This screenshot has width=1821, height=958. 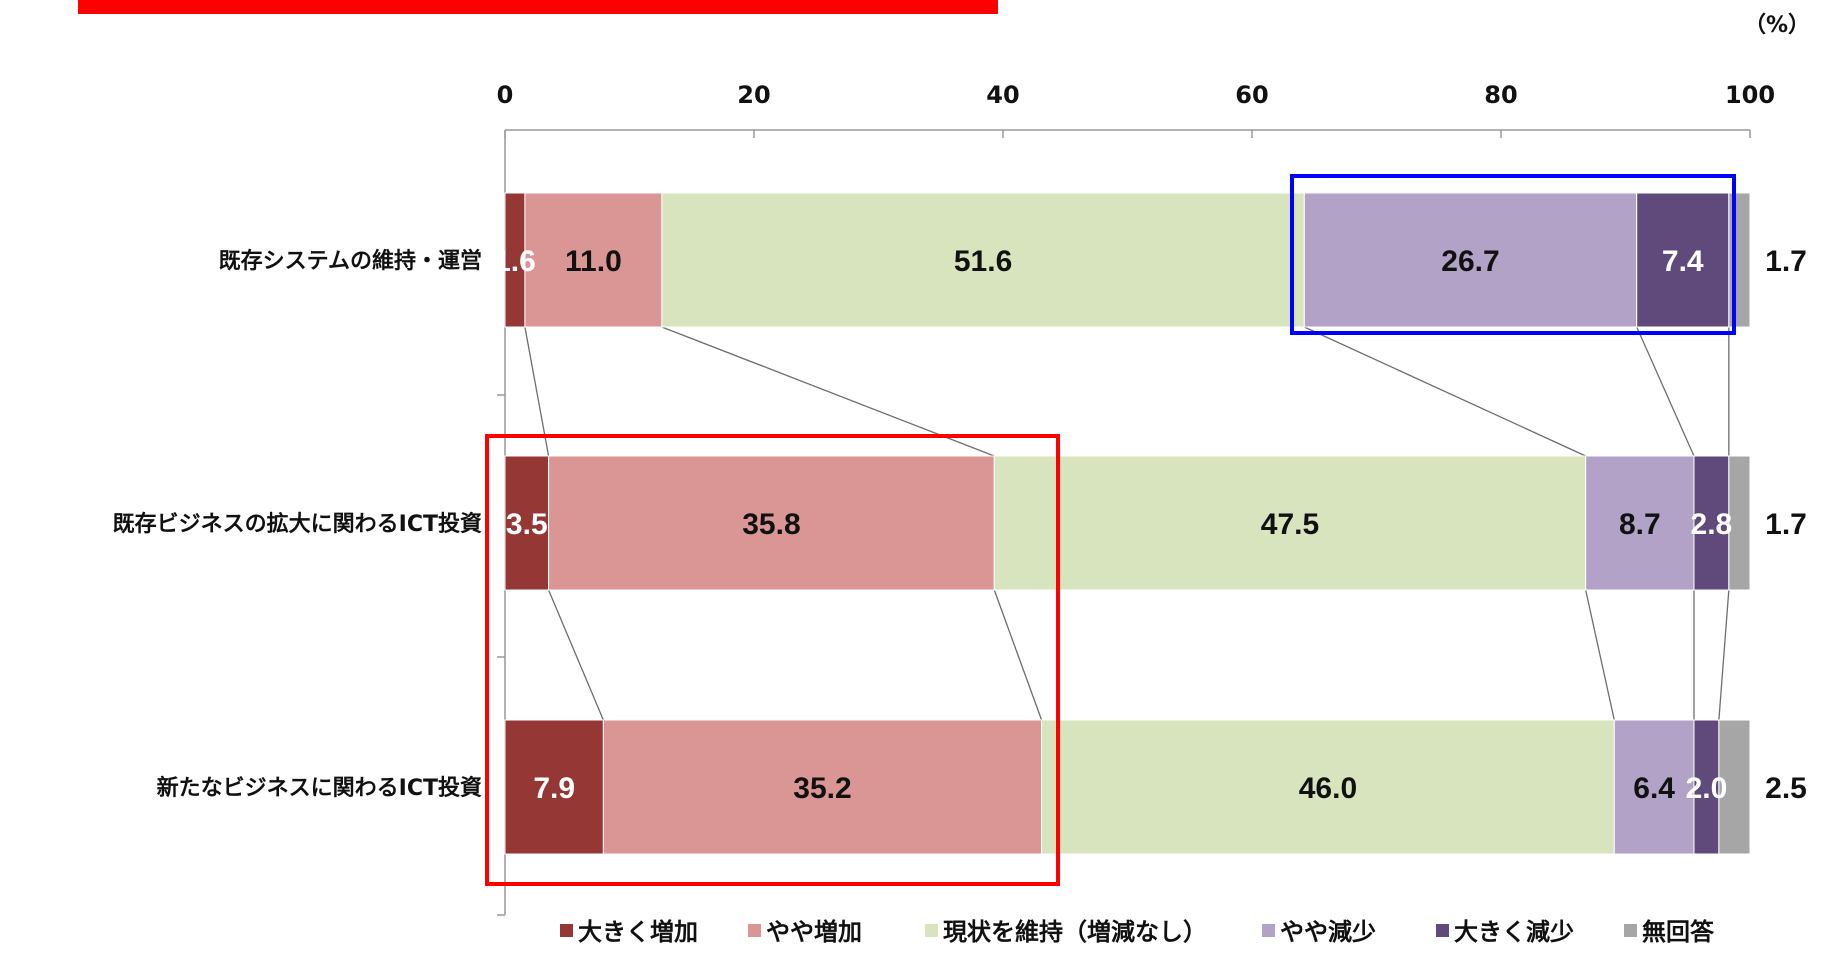 I want to click on unit-label: （%）, so click(x=1777, y=25).